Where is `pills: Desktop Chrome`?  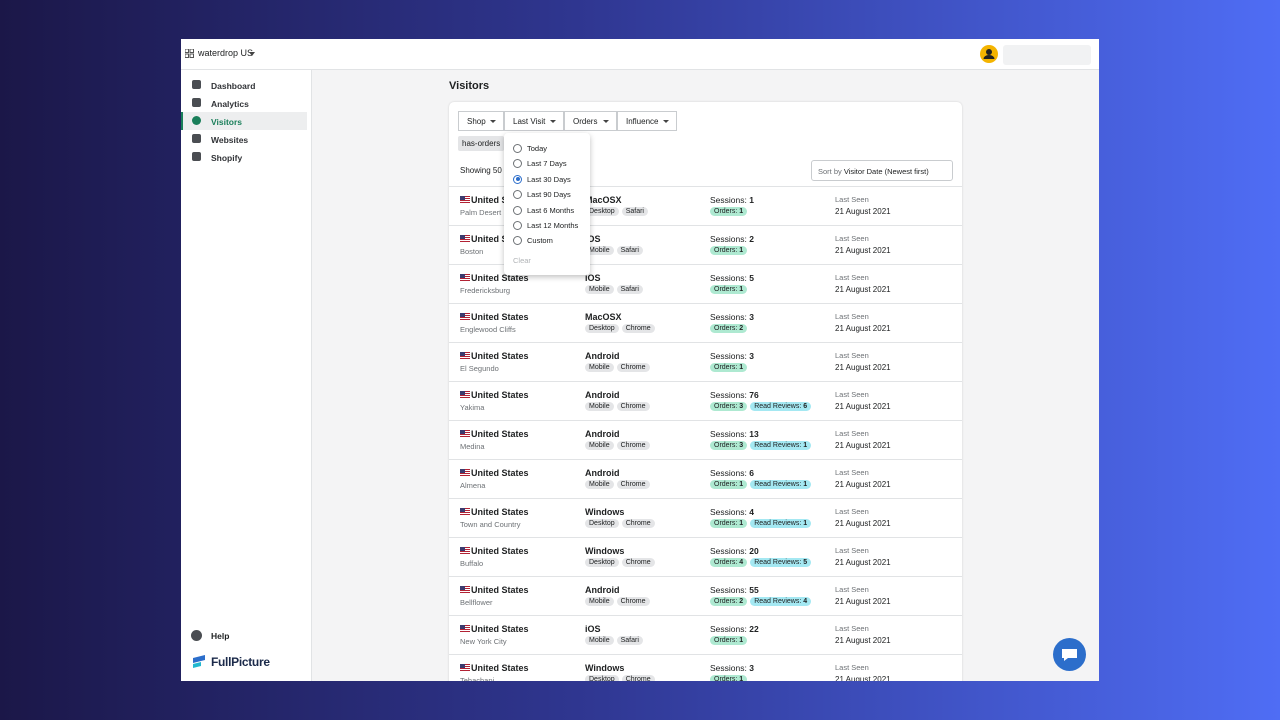 pills: Desktop Chrome is located at coordinates (621, 522).